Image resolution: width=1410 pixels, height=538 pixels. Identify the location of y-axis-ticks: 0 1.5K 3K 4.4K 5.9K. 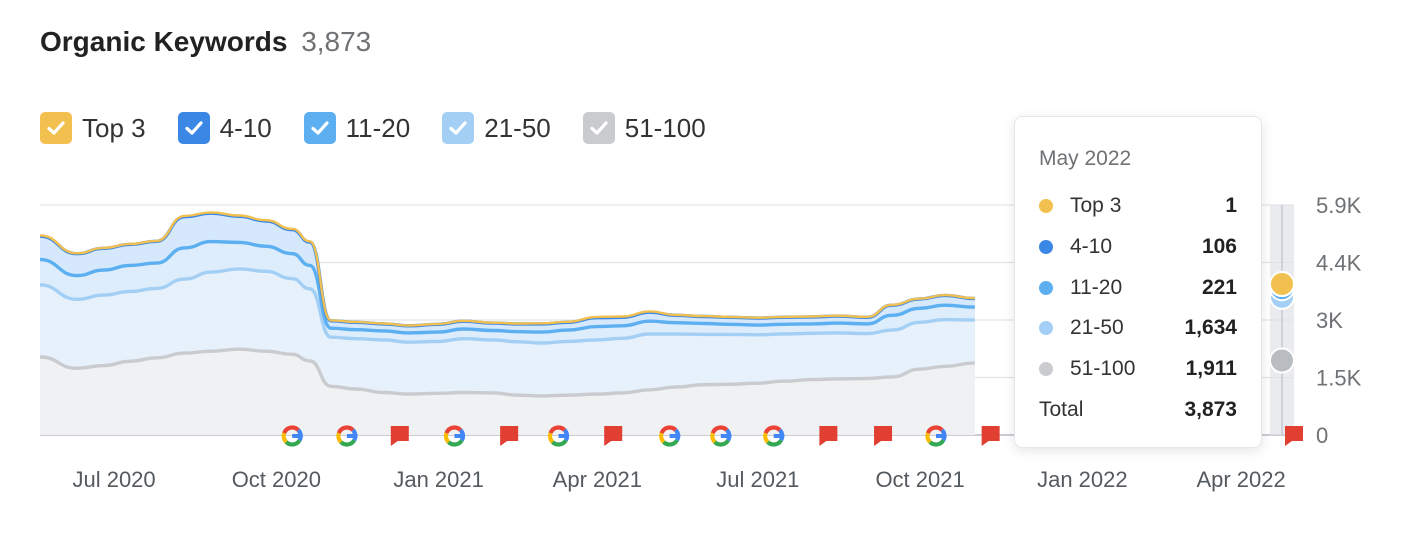
(1339, 320).